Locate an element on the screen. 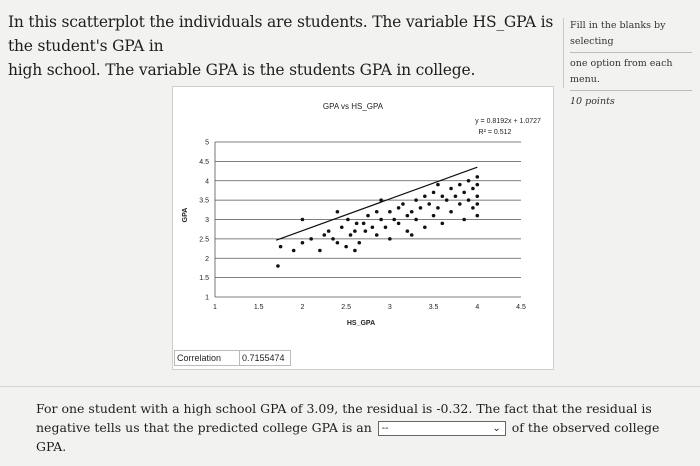 Image resolution: width=700 pixels, height=466 pixels. x-tick-label: 4.5 is located at coordinates (521, 307).